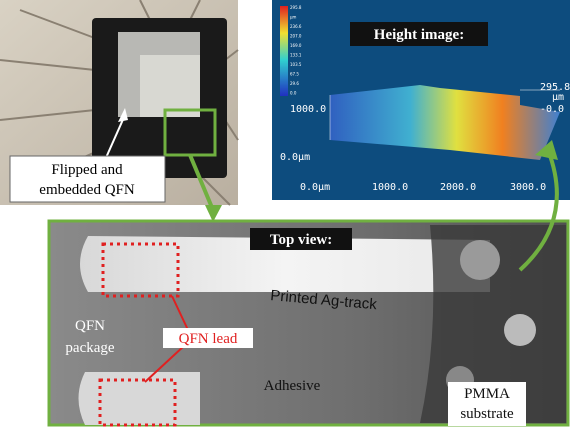 This screenshot has width=570, height=427. Describe the element at coordinates (89, 348) in the screenshot. I see `package-label: package` at that location.